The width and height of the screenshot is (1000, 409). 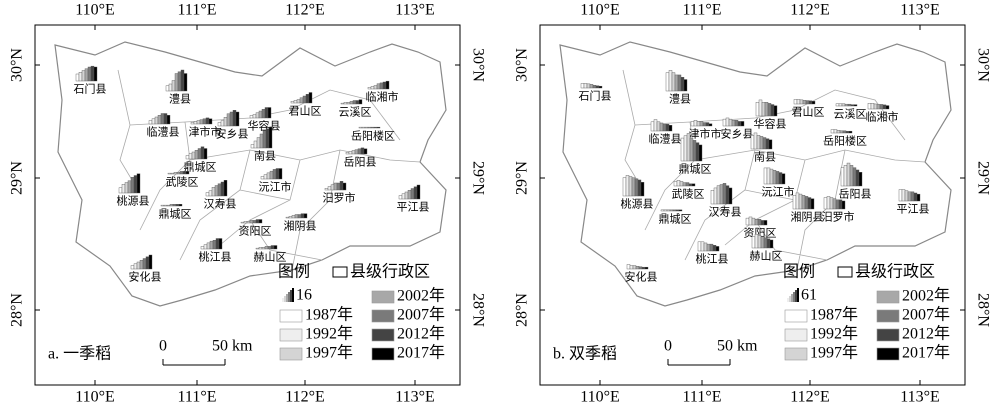 I want to click on county-name: 君山区, so click(x=808, y=112).